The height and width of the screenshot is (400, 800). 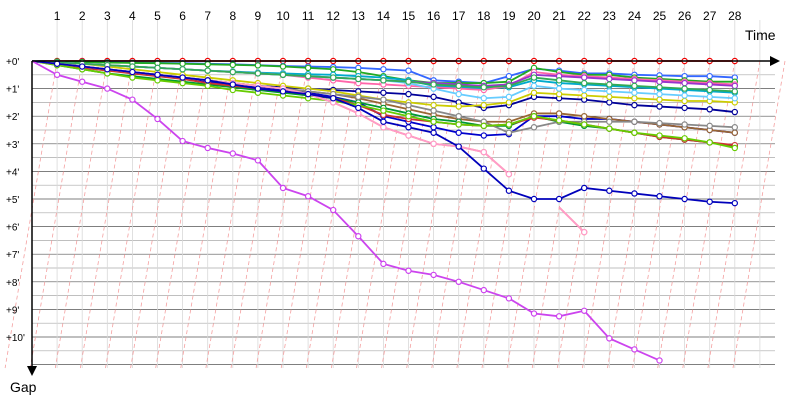 What do you see at coordinates (685, 16) in the screenshot?
I see `x-tick-label: 26` at bounding box center [685, 16].